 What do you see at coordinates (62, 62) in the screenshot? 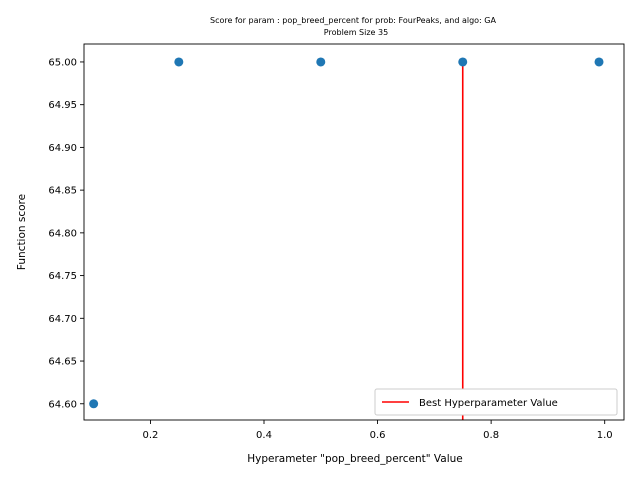
I see `y-tick-label-8: 65.00` at bounding box center [62, 62].